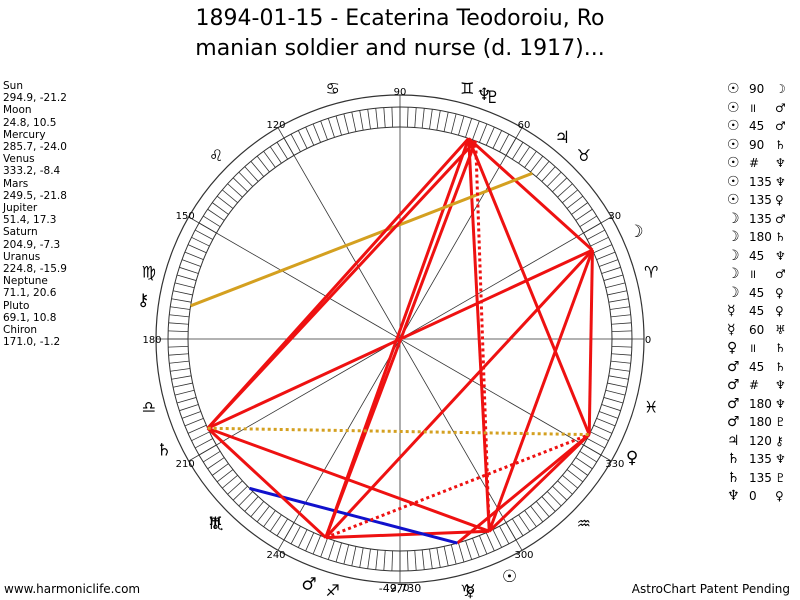 The height and width of the screenshot is (600, 800). Describe the element at coordinates (492, 98) in the screenshot. I see `planet-glyph: ♇` at that location.